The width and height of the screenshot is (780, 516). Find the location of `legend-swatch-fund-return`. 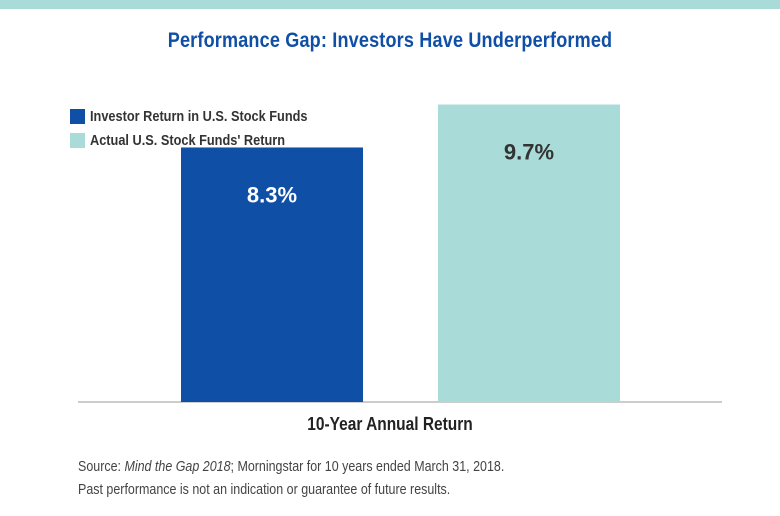

legend-swatch-fund-return is located at coordinates (77, 140).